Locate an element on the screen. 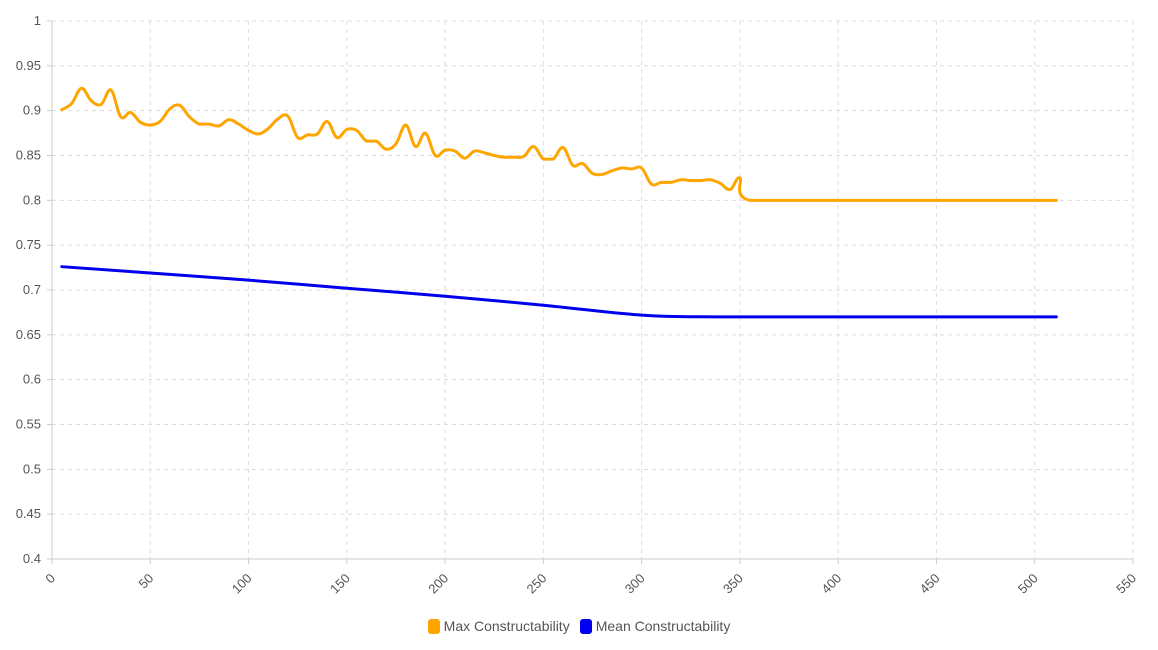 Image resolution: width=1158 pixels, height=650 pixels. y-tick-label: 0.55 is located at coordinates (28, 424).